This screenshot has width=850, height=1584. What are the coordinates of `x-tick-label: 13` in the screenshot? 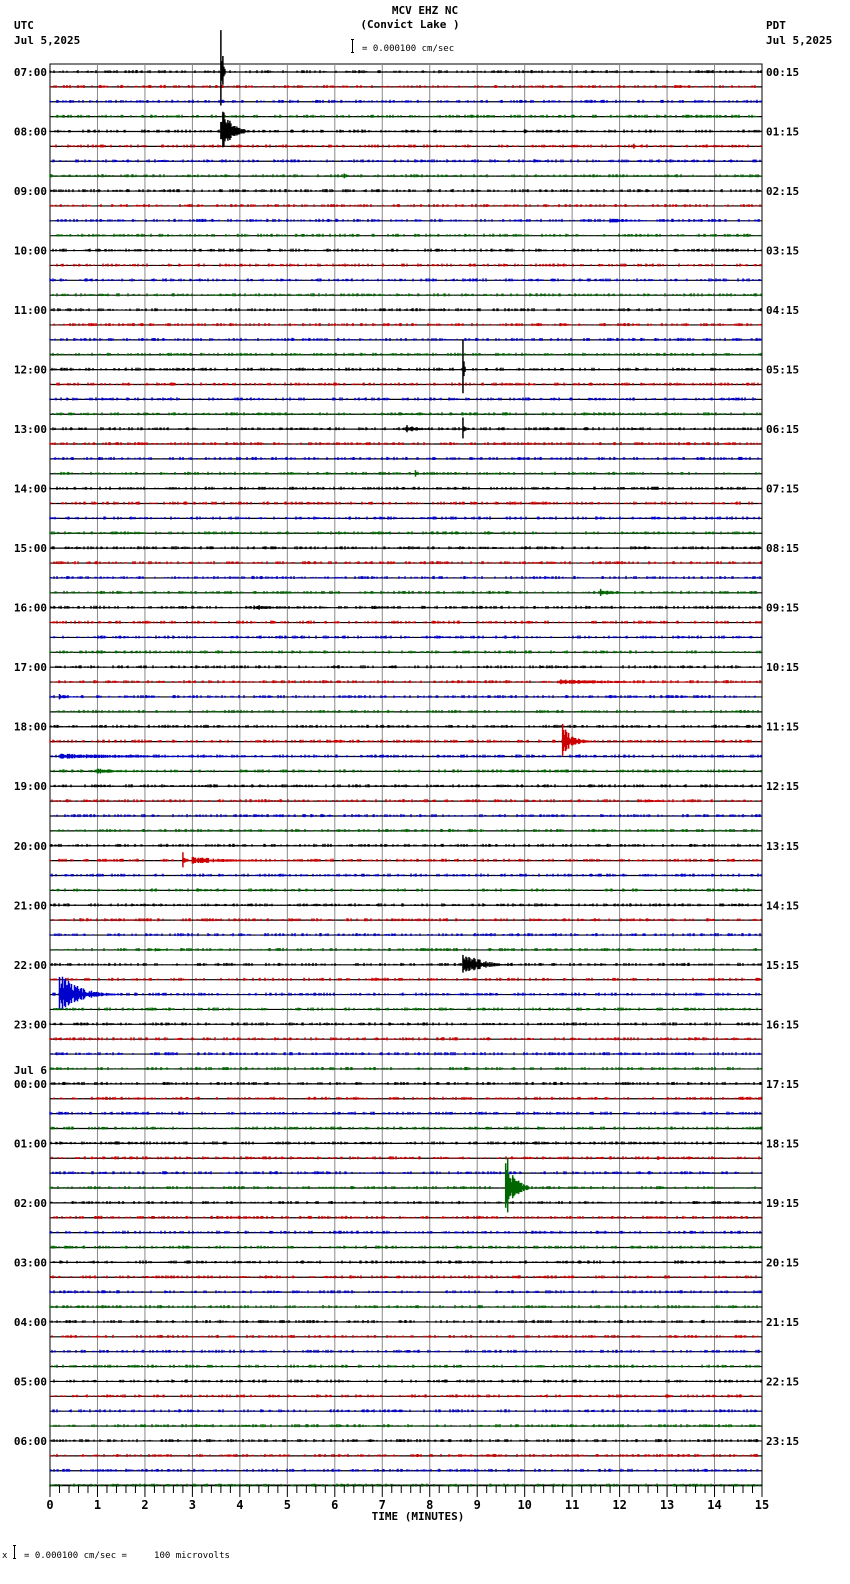 It's located at (667, 1505).